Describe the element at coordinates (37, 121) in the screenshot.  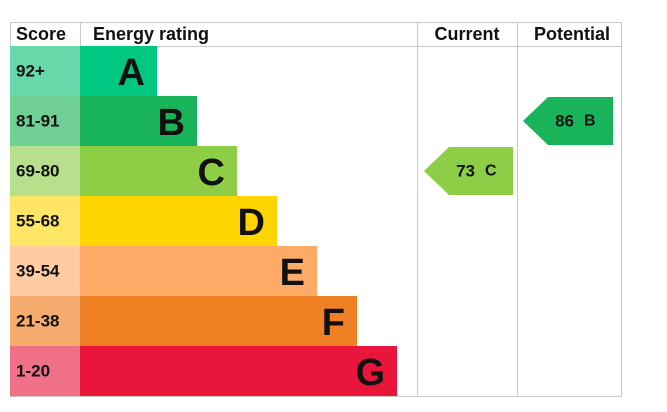
I see `score-range: 81-91` at that location.